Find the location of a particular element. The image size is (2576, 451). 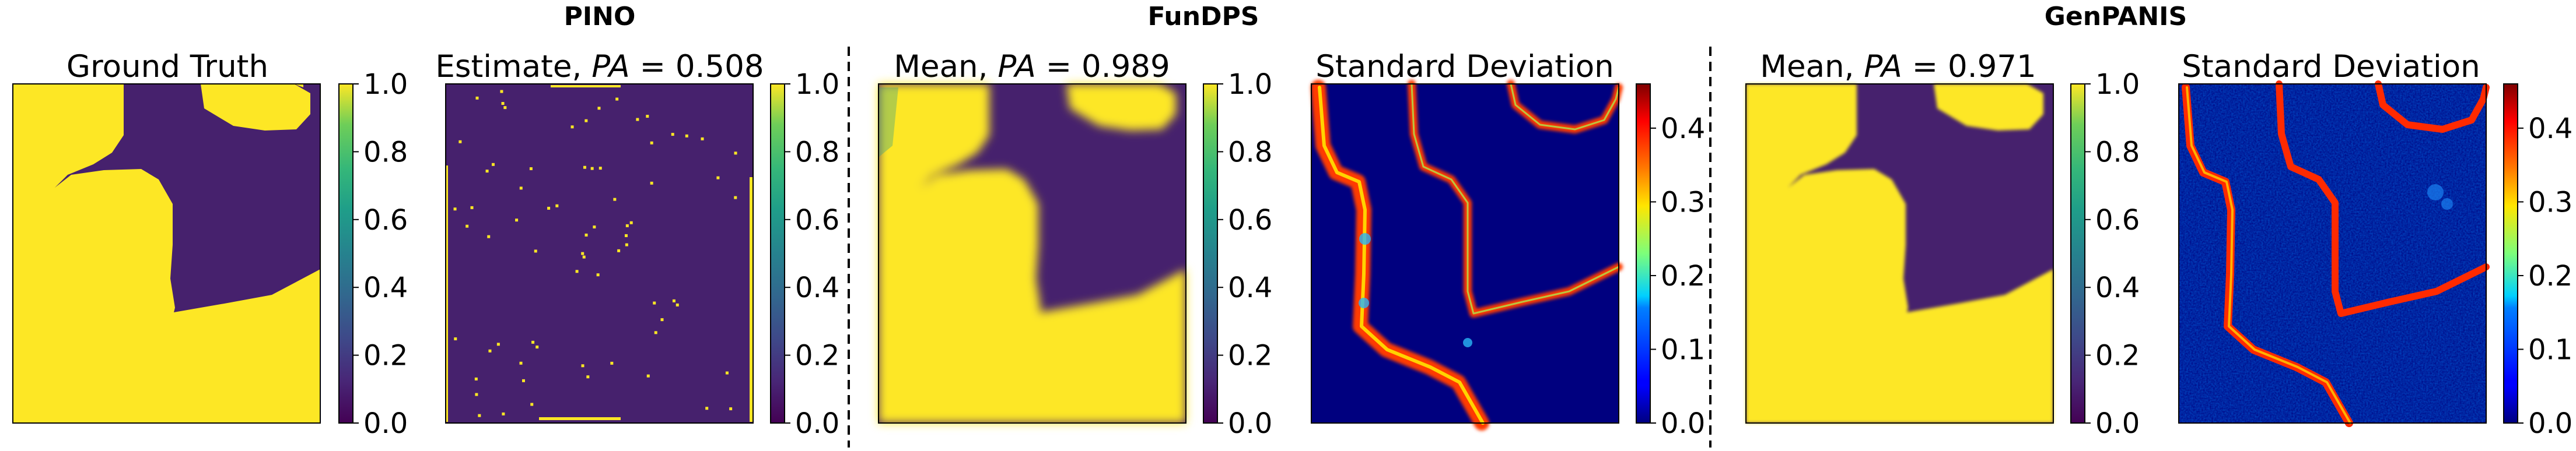

panel-pino-estimate: Estimate, PA = 0.508 0.0 0.2 0.4 0.6 0.8 1.0 is located at coordinates (637, 244).